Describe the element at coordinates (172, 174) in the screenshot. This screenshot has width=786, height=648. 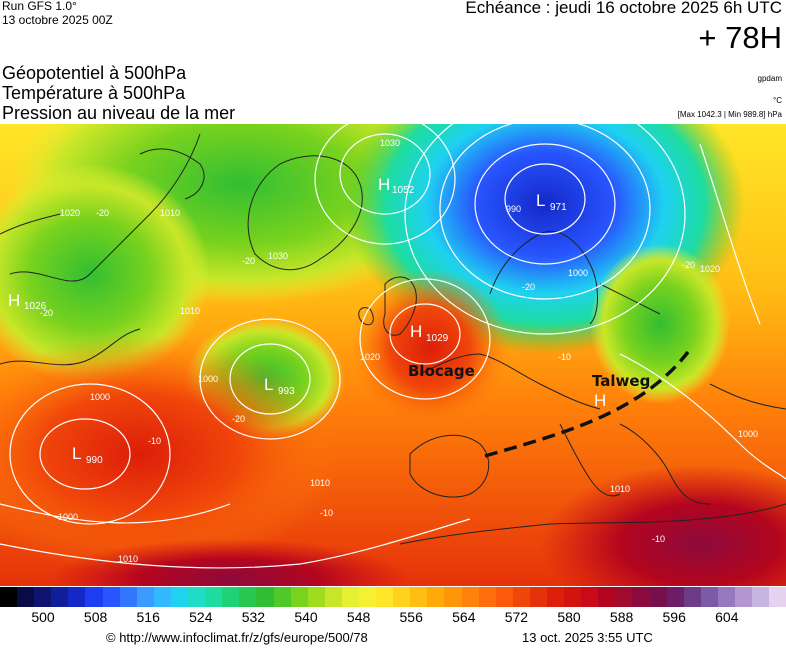
I see `baffin-coast` at that location.